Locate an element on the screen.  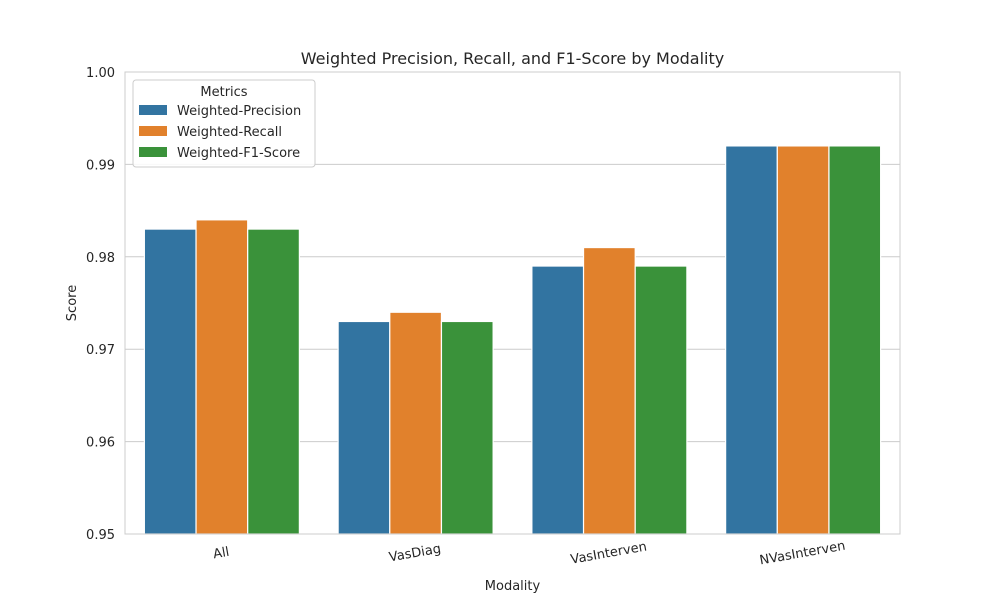
bar-weighted-f1-score-vasinterven is located at coordinates (661, 400).